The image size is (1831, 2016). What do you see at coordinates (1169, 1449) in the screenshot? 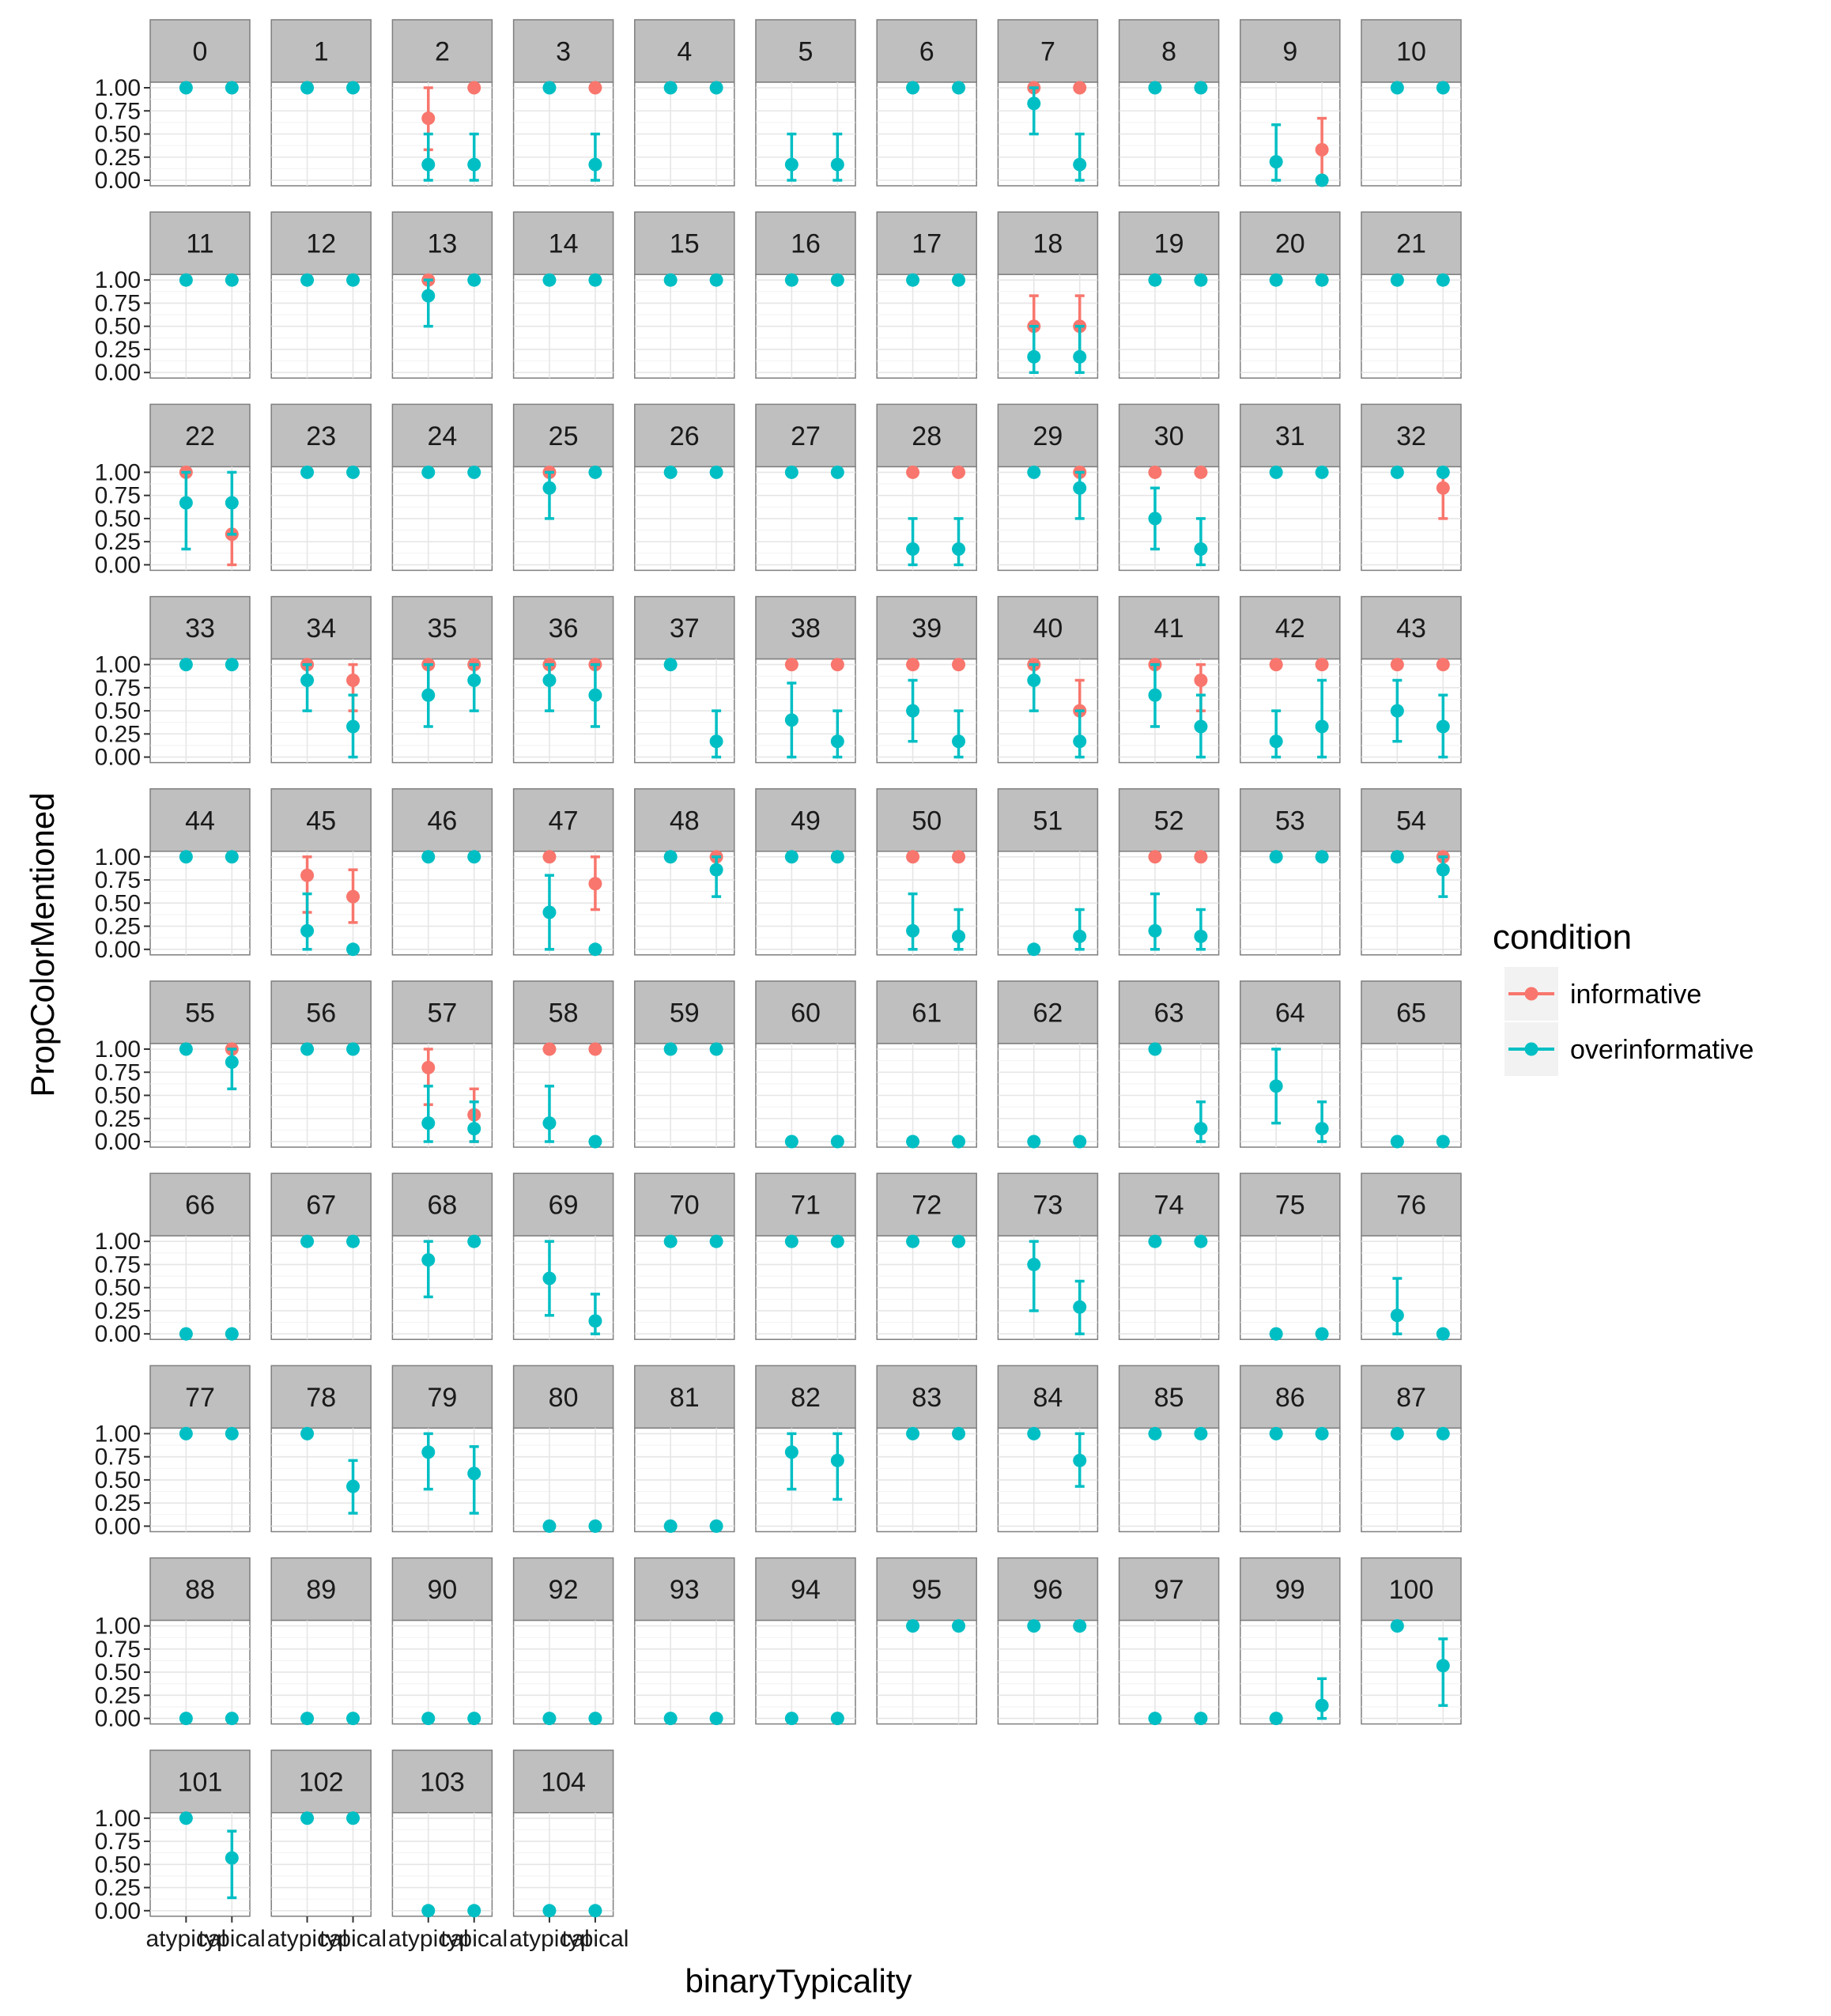
I see `facet-panel: 85` at bounding box center [1169, 1449].